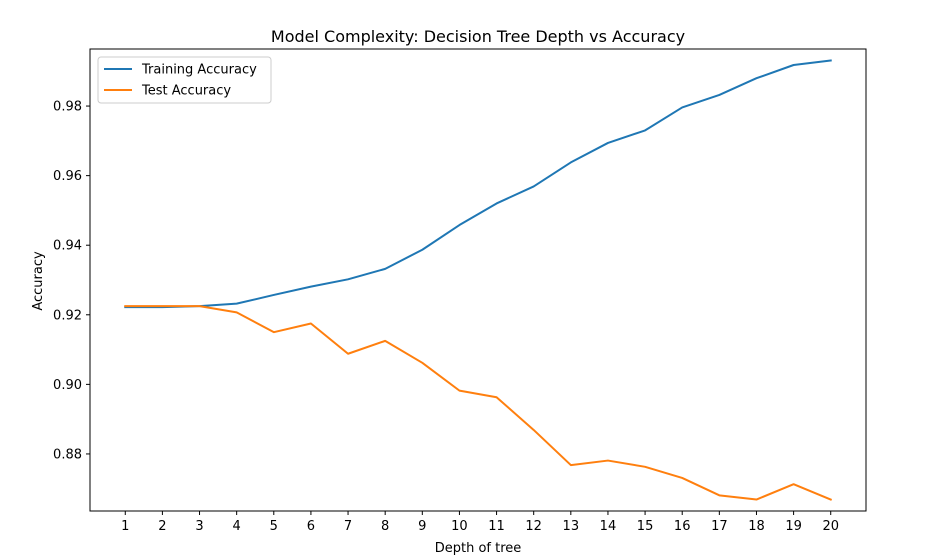 The height and width of the screenshot is (560, 929). Describe the element at coordinates (608, 526) in the screenshot. I see `x-tick-label: 14` at that location.